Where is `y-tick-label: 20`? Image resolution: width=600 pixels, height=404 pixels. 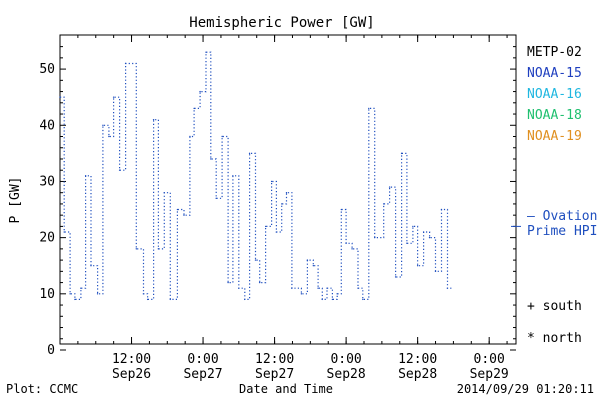
y-tick-label: 20 is located at coordinates (47, 238).